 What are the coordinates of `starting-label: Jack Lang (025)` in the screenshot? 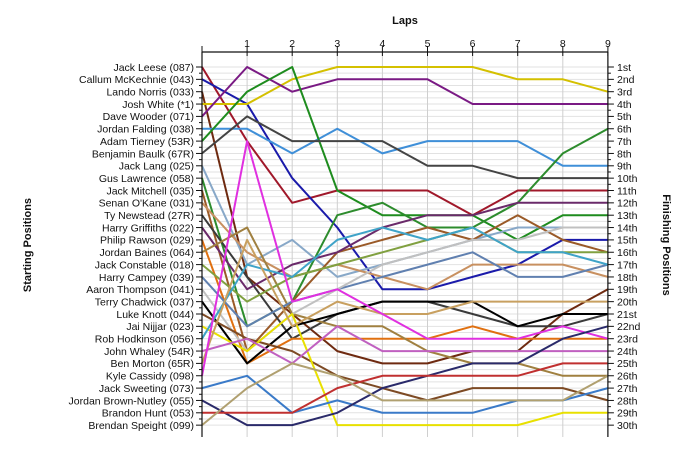 It's located at (156, 167).